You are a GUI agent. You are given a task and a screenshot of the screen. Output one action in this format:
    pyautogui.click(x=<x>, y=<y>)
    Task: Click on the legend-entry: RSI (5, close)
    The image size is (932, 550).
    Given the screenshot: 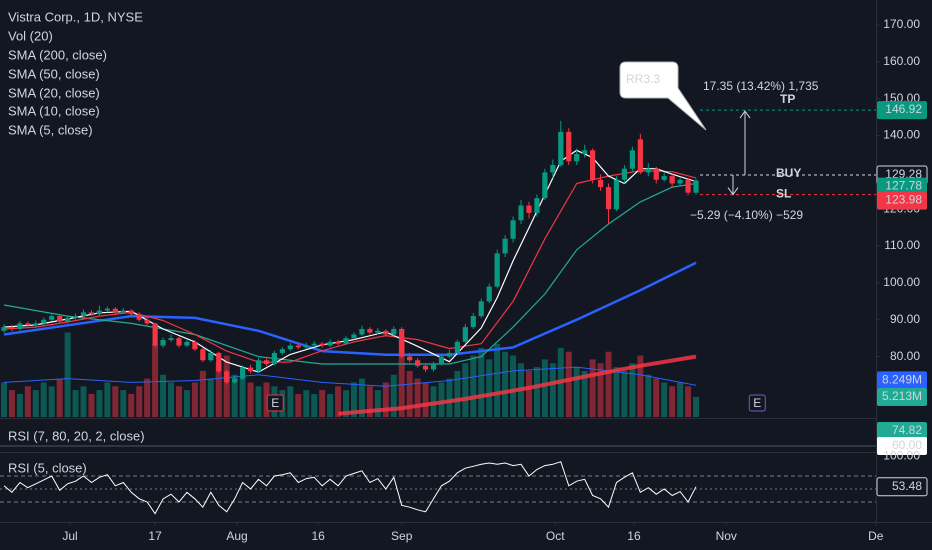 What is the action you would take?
    pyautogui.click(x=47, y=467)
    